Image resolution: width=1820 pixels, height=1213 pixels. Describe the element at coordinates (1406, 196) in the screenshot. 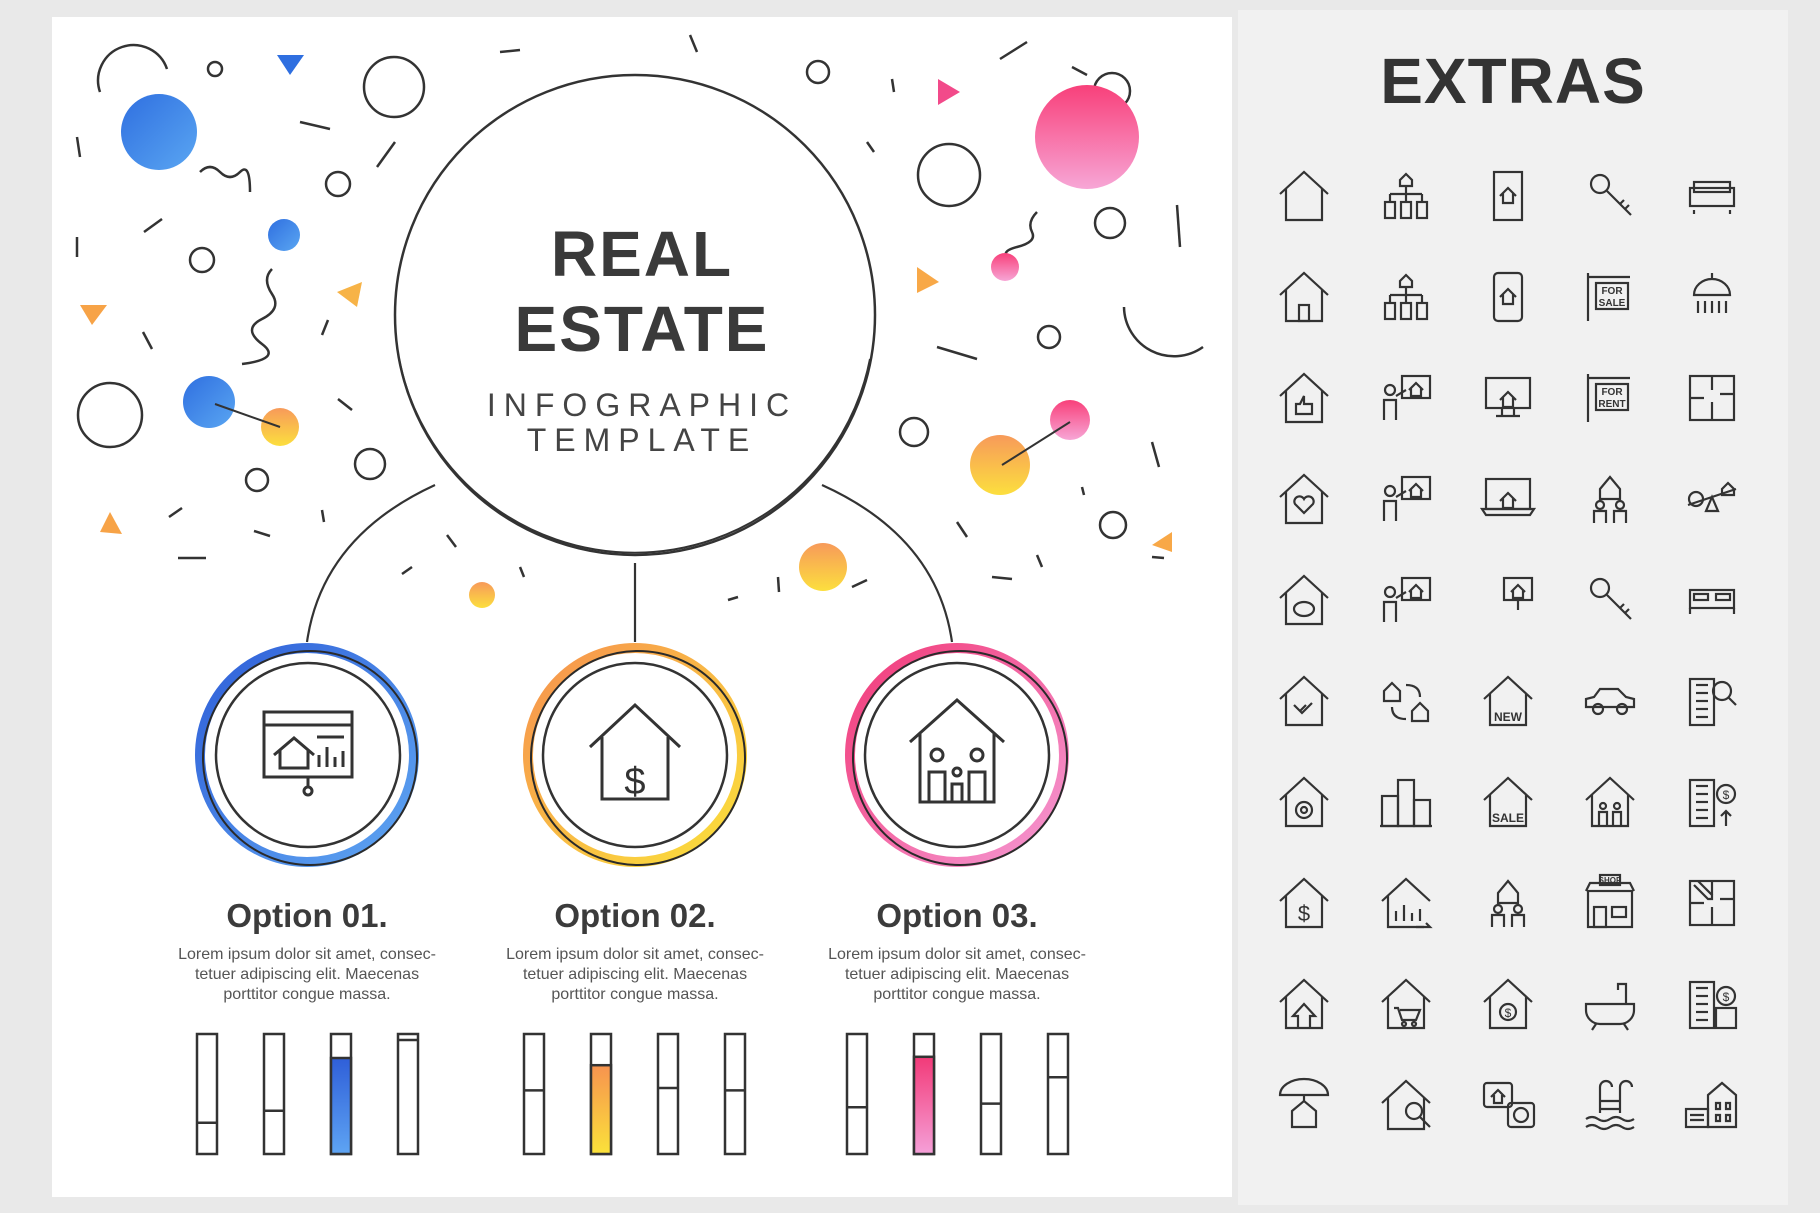

I see `house-hierarchy-icon` at that location.